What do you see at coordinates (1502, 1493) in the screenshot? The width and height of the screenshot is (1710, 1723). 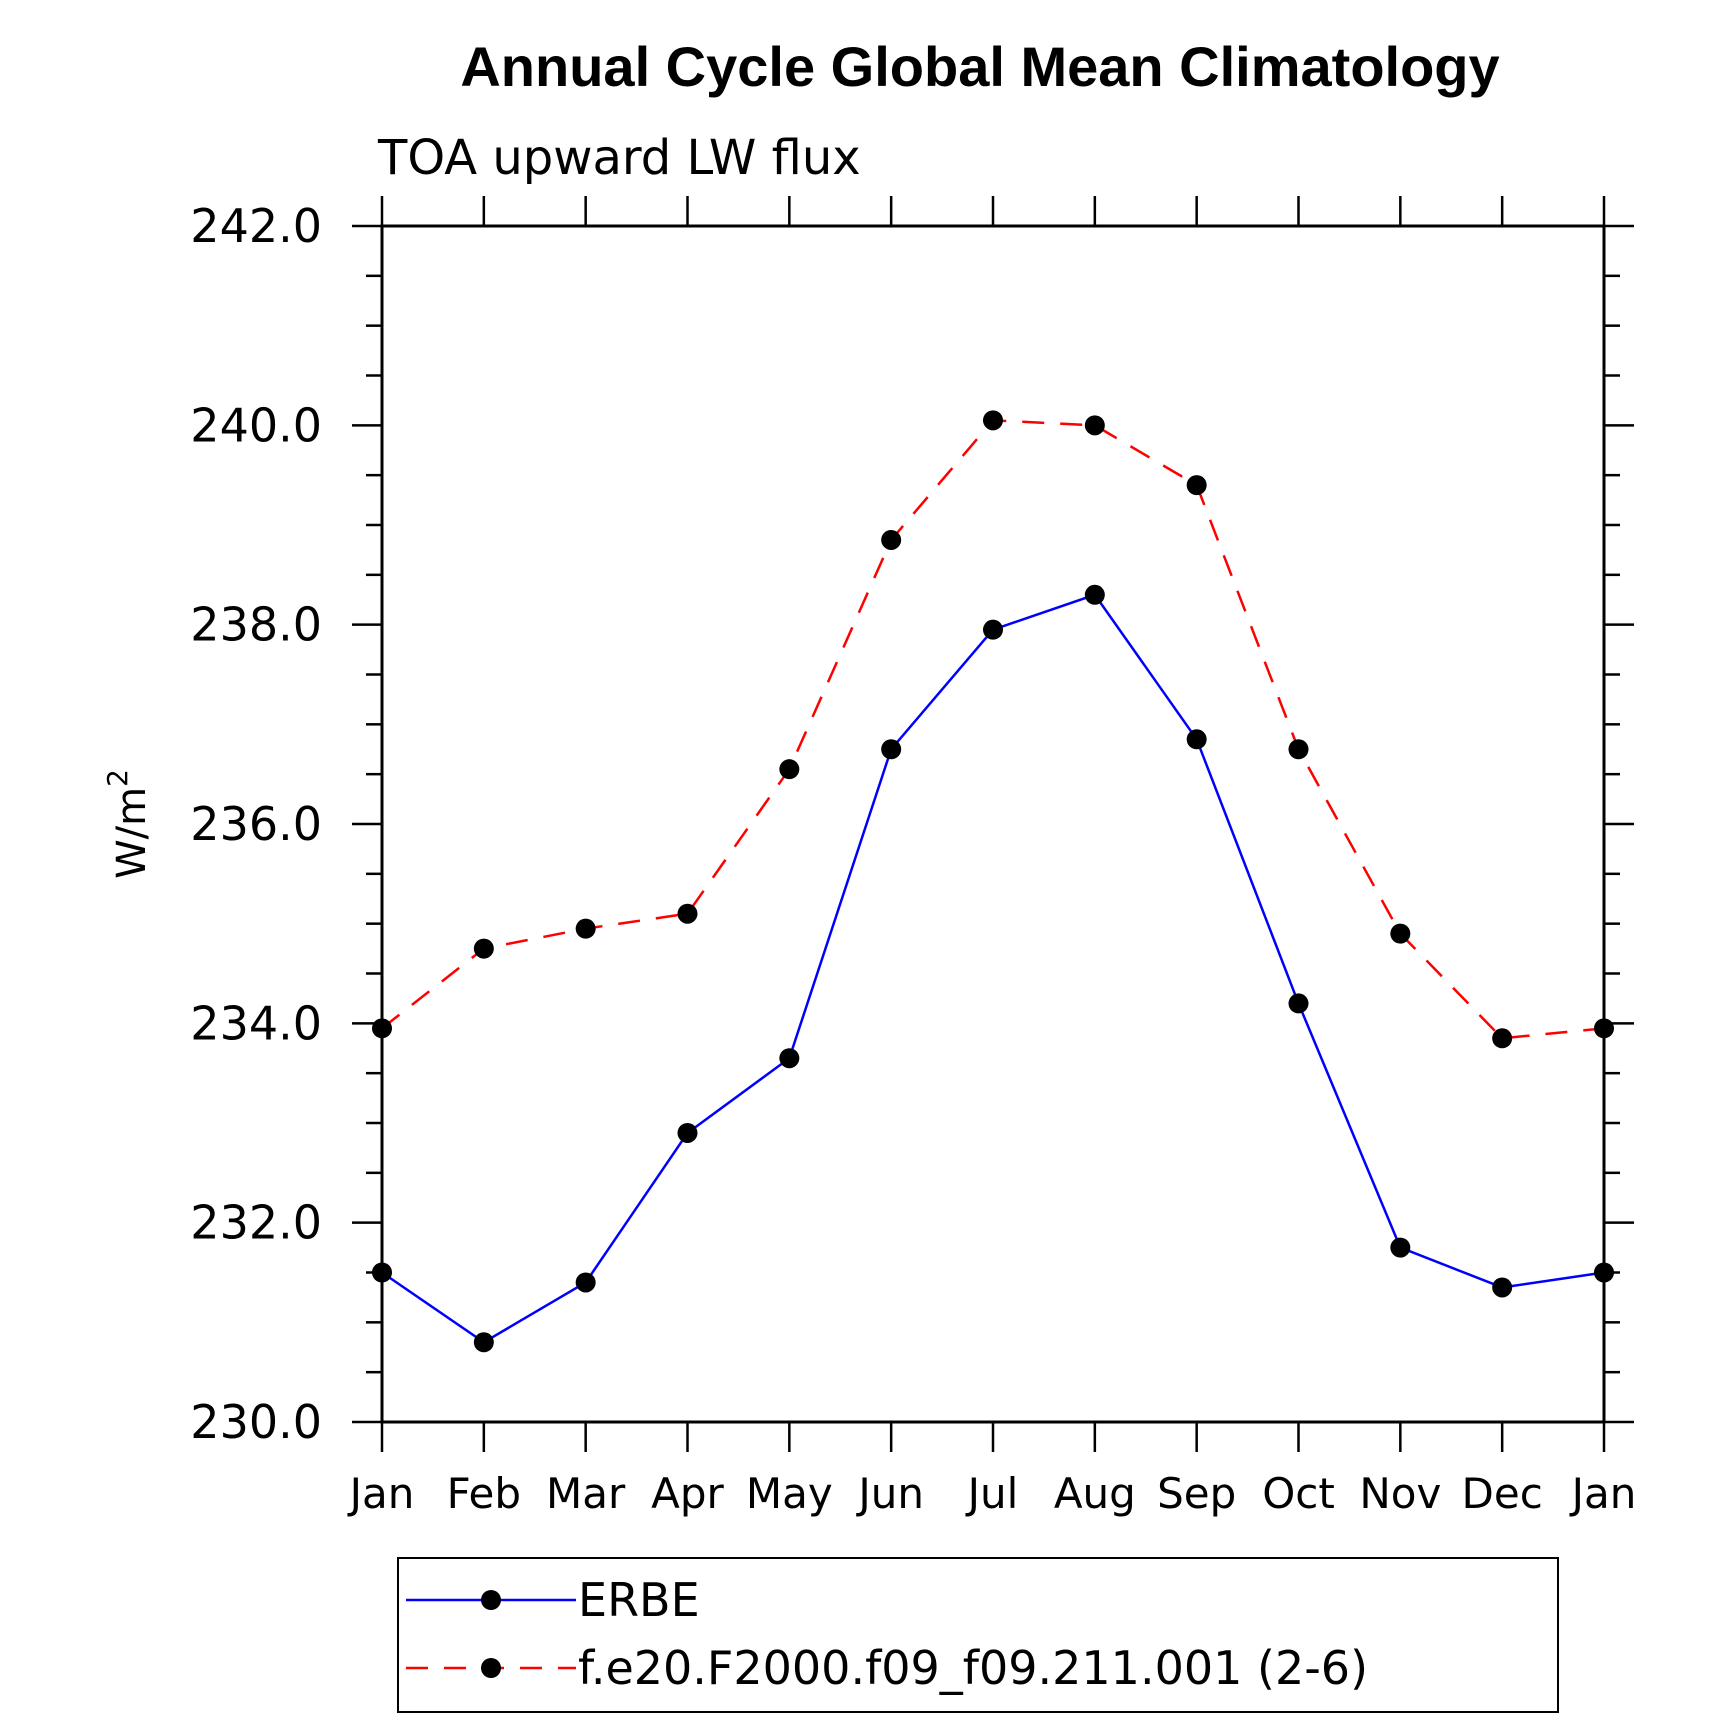 I see `x-tick-label: Dec` at bounding box center [1502, 1493].